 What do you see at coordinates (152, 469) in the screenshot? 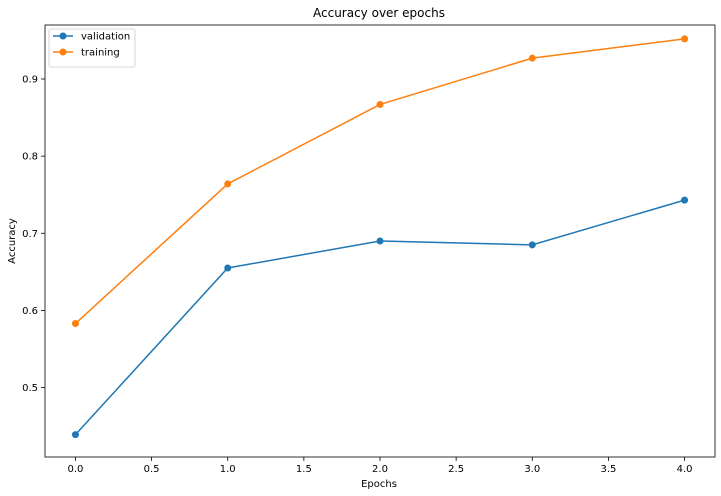
I see `x-tick-label: 0.5` at bounding box center [152, 469].